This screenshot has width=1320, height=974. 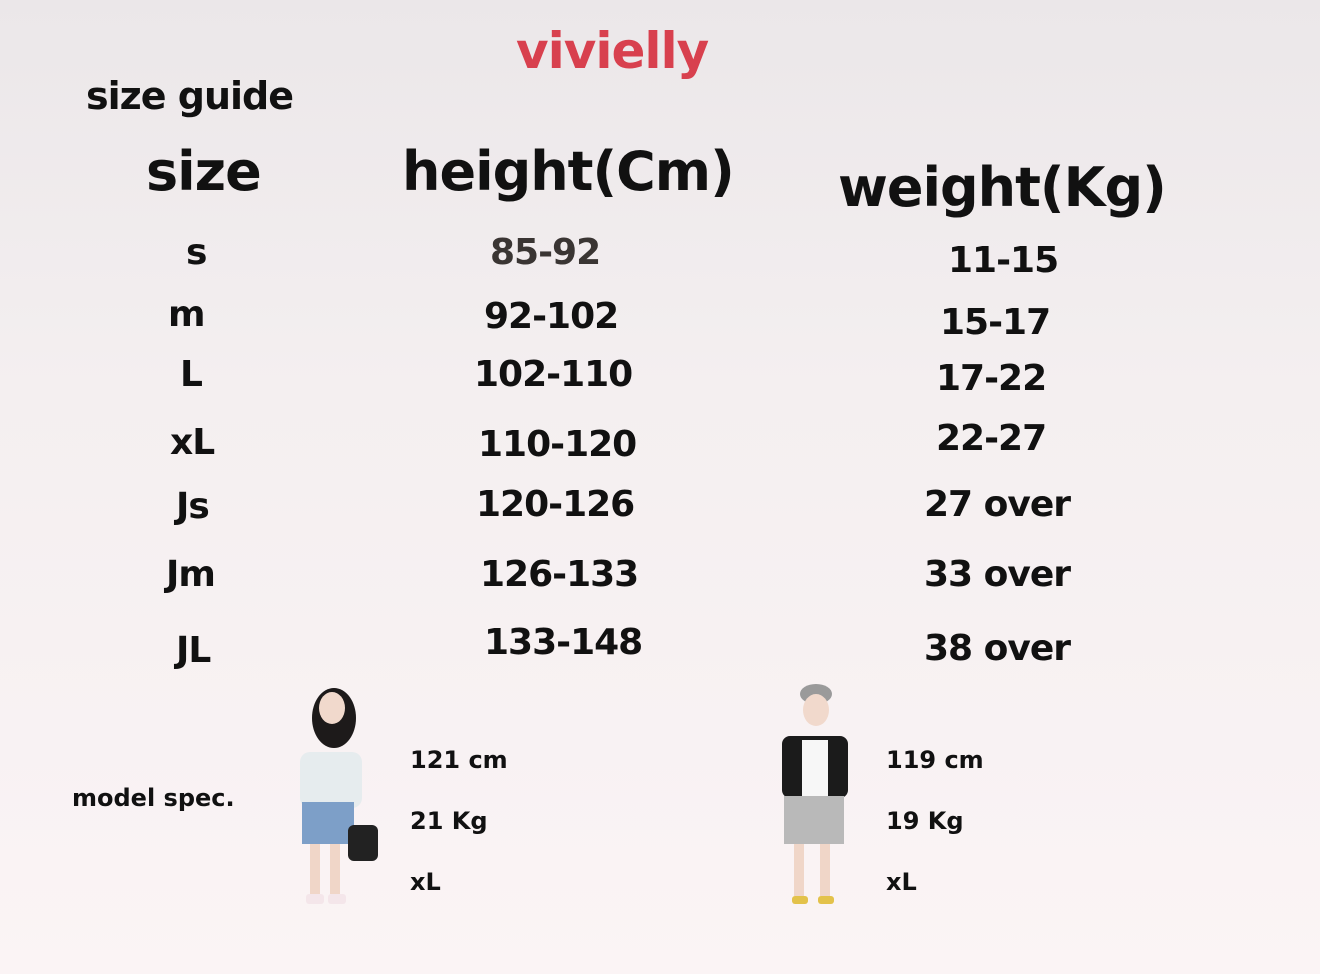 I want to click on weight-cell: 17-22, so click(x=991, y=378).